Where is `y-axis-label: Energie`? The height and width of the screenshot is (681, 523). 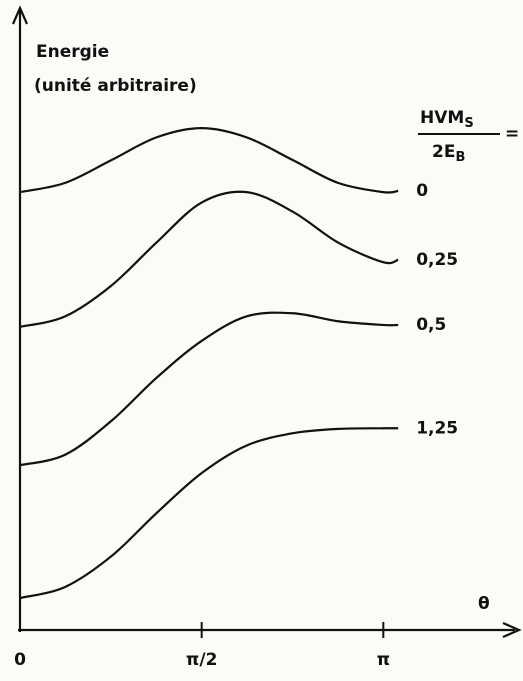
y-axis-label: Energie is located at coordinates (72, 52).